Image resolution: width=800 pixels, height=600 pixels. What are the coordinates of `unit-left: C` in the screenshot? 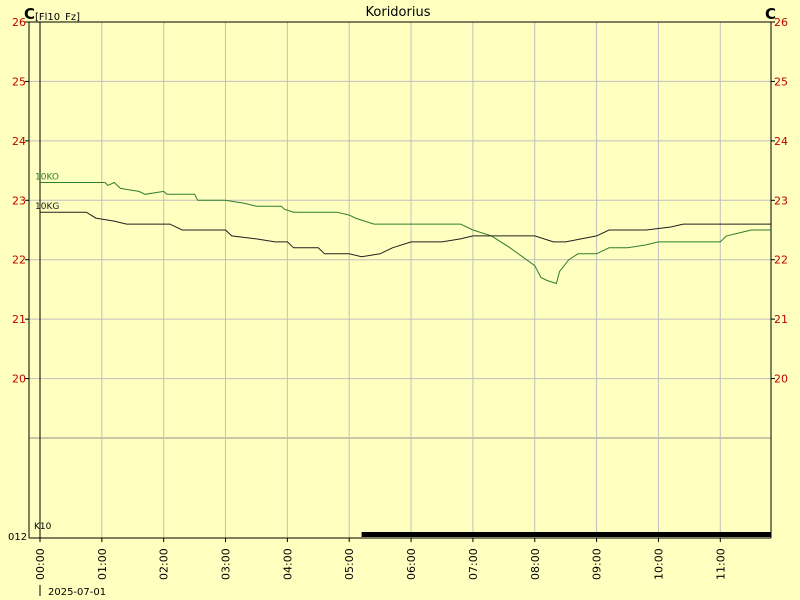 It's located at (29, 14).